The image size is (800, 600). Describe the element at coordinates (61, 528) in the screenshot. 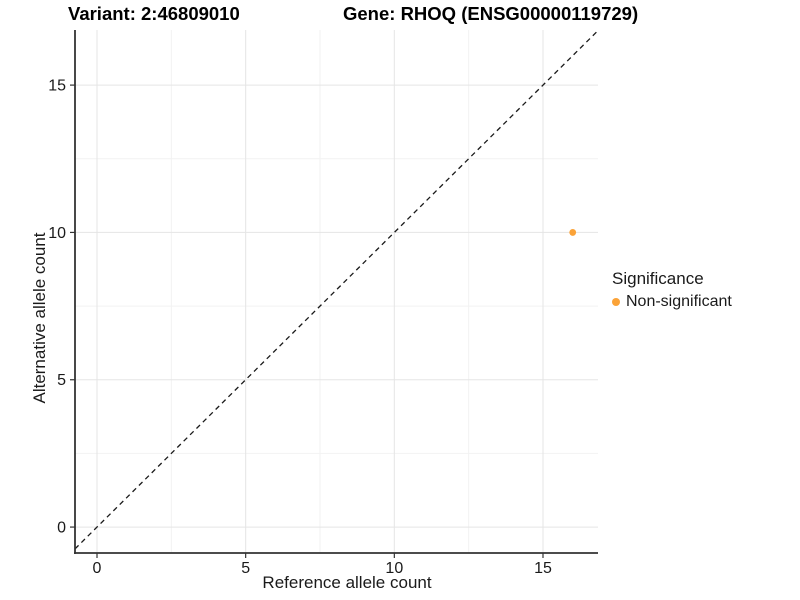

I see `y-tick-label: 0` at that location.